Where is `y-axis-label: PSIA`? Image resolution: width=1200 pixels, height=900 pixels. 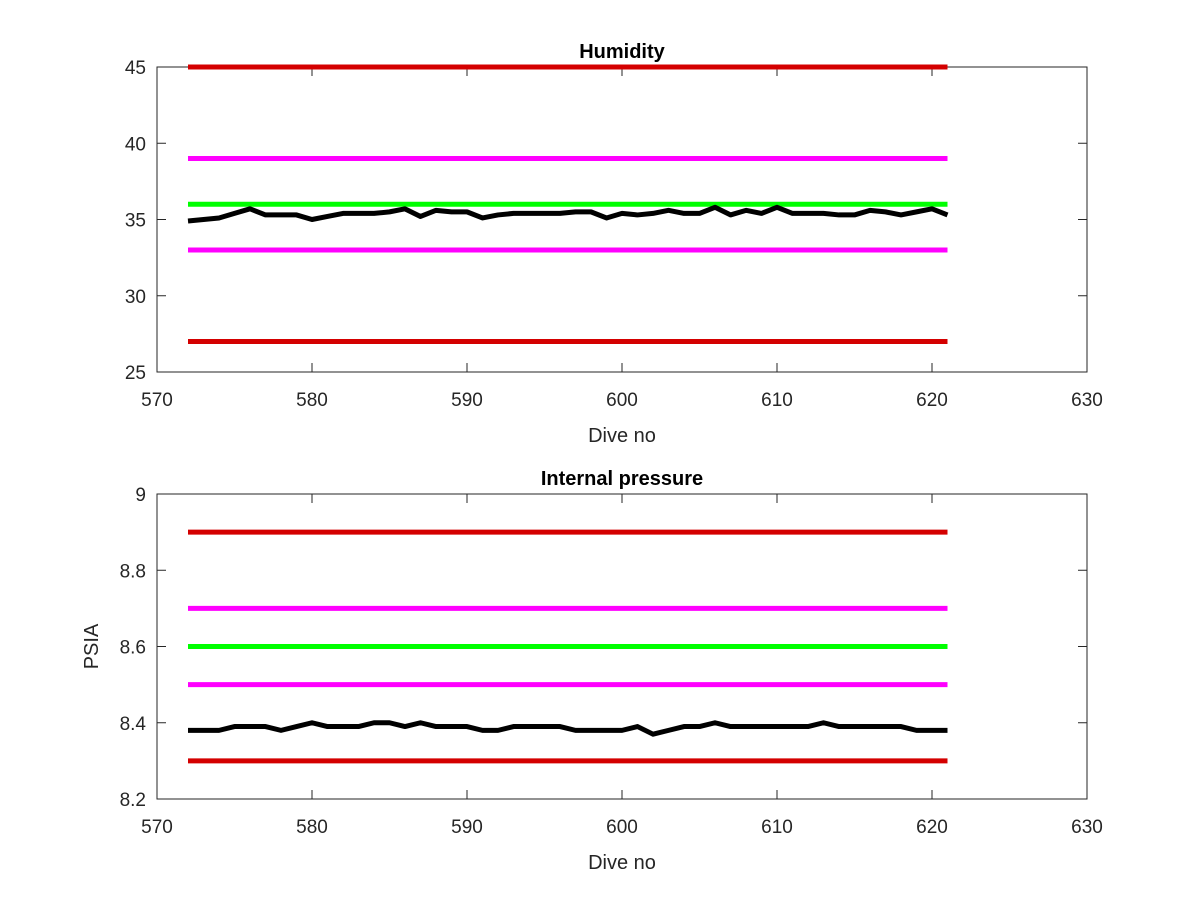
y-axis-label: PSIA is located at coordinates (92, 646).